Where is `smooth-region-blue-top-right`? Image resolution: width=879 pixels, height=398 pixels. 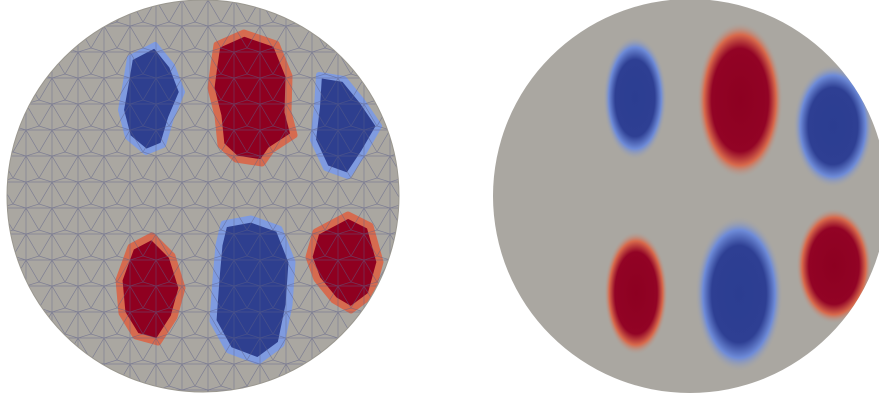
smooth-region-blue-top-right is located at coordinates (833, 126).